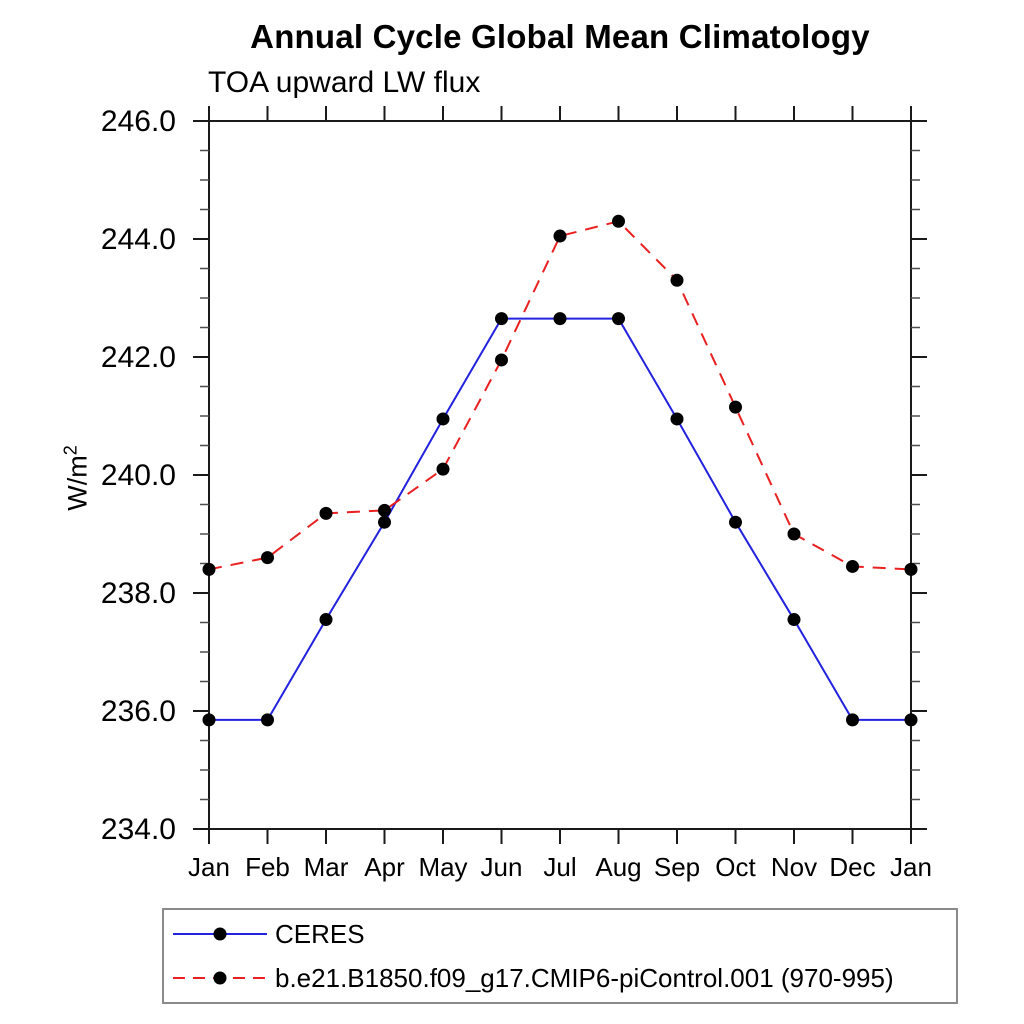  I want to click on legend-swatch-dashed-line-dot-icon, so click(220, 978).